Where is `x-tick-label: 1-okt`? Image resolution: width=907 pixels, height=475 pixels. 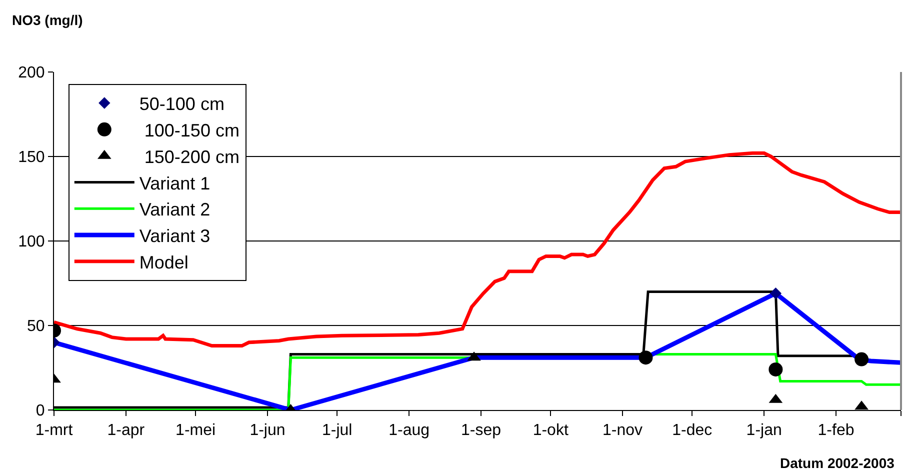 x-tick-label: 1-okt is located at coordinates (550, 431).